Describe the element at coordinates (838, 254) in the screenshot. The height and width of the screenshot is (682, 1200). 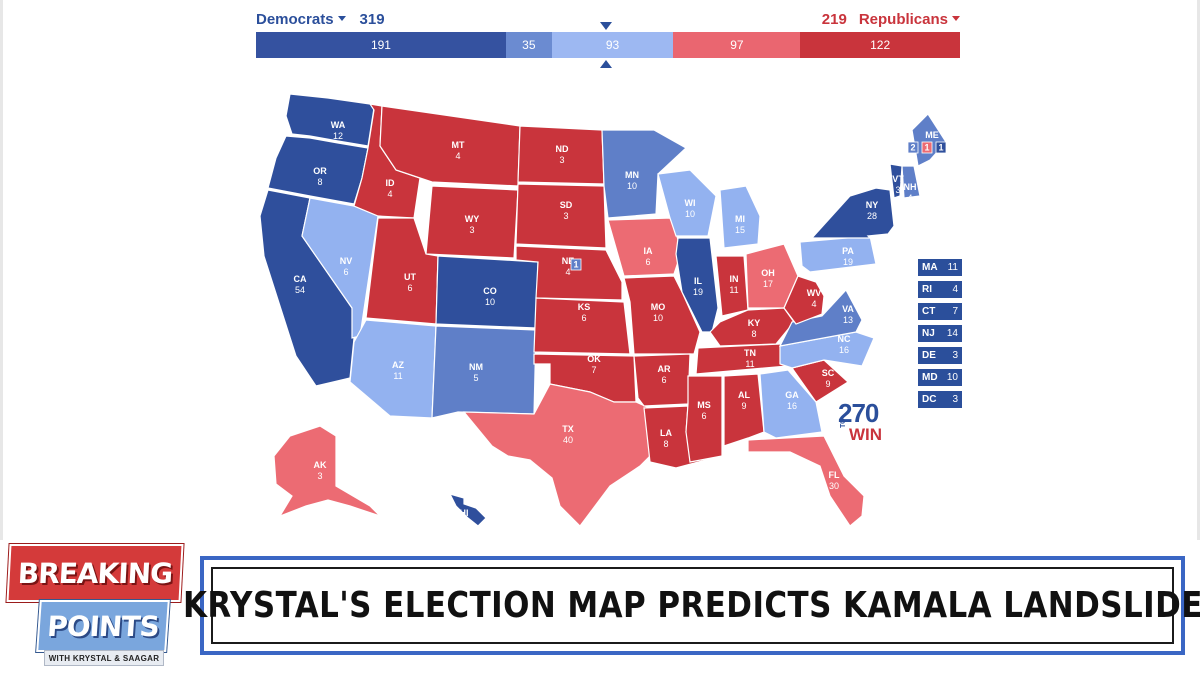
I see `state-pa` at that location.